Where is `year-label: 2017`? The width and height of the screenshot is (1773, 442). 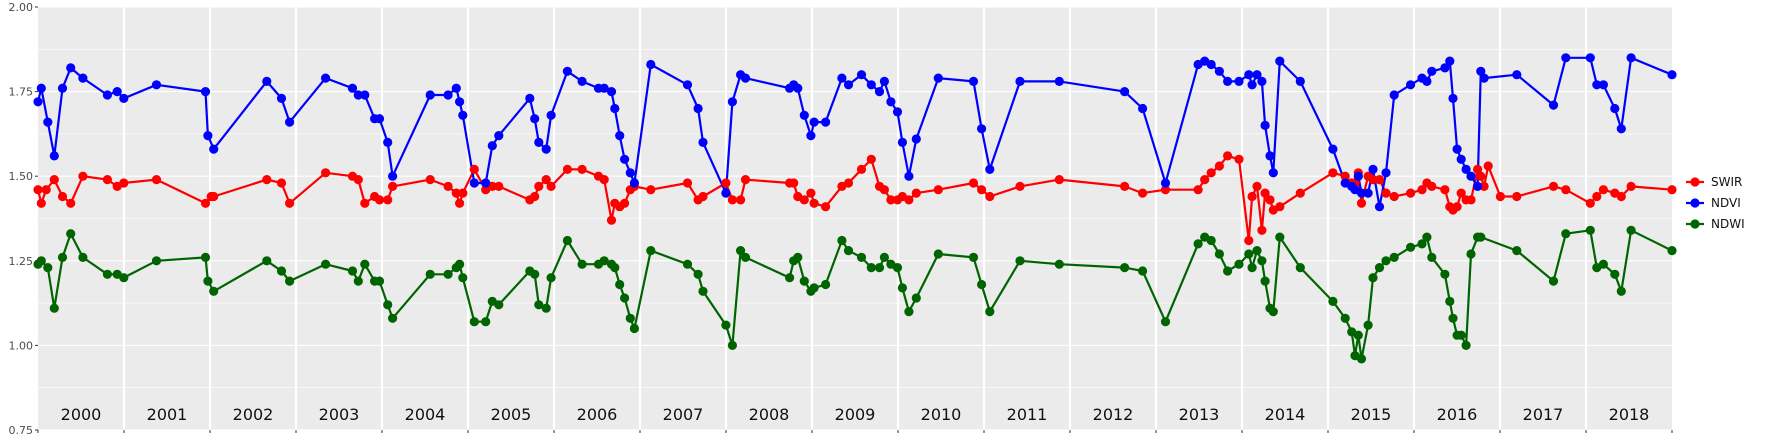 year-label: 2017 is located at coordinates (1543, 414).